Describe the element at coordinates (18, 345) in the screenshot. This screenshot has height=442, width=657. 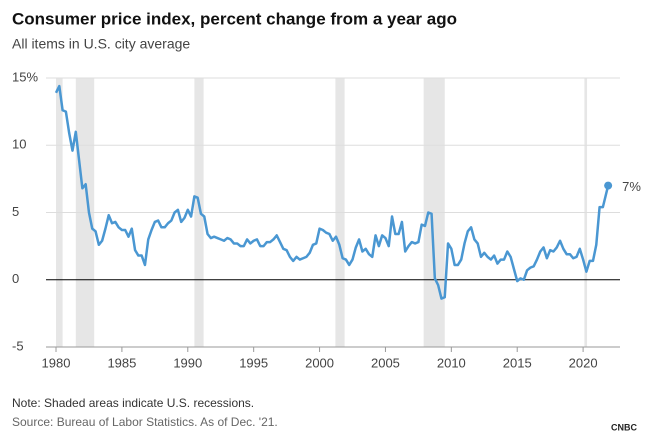
I see `y-tick-label: -5` at that location.